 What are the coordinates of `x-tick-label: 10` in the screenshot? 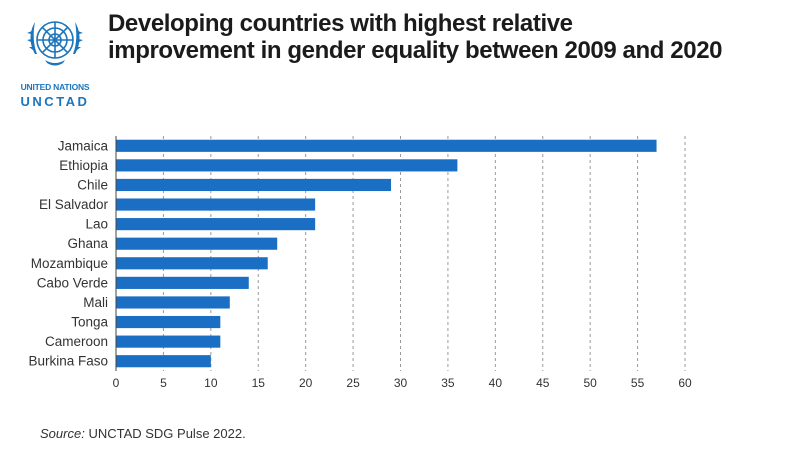 It's located at (211, 383).